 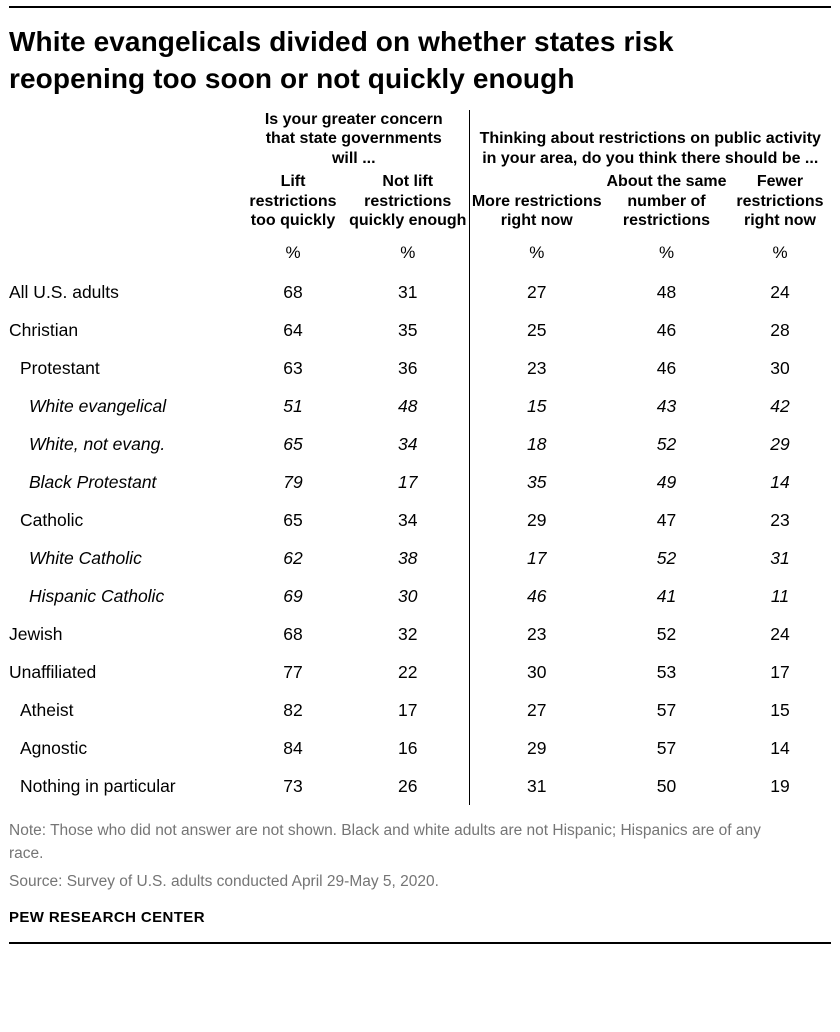 I want to click on value-cell: 25, so click(x=536, y=330).